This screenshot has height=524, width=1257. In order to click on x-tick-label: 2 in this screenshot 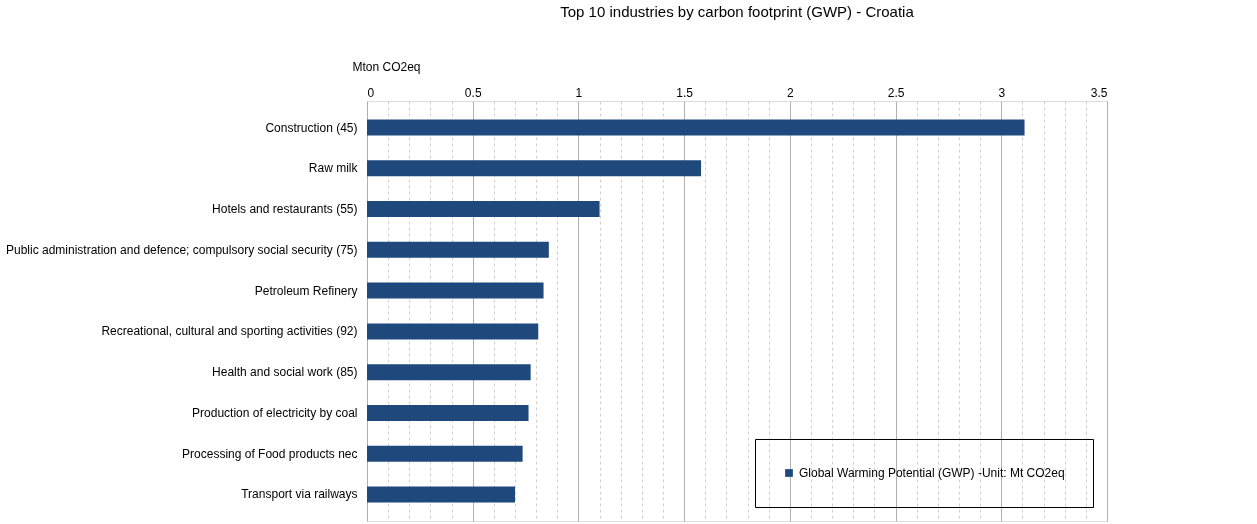, I will do `click(791, 92)`.